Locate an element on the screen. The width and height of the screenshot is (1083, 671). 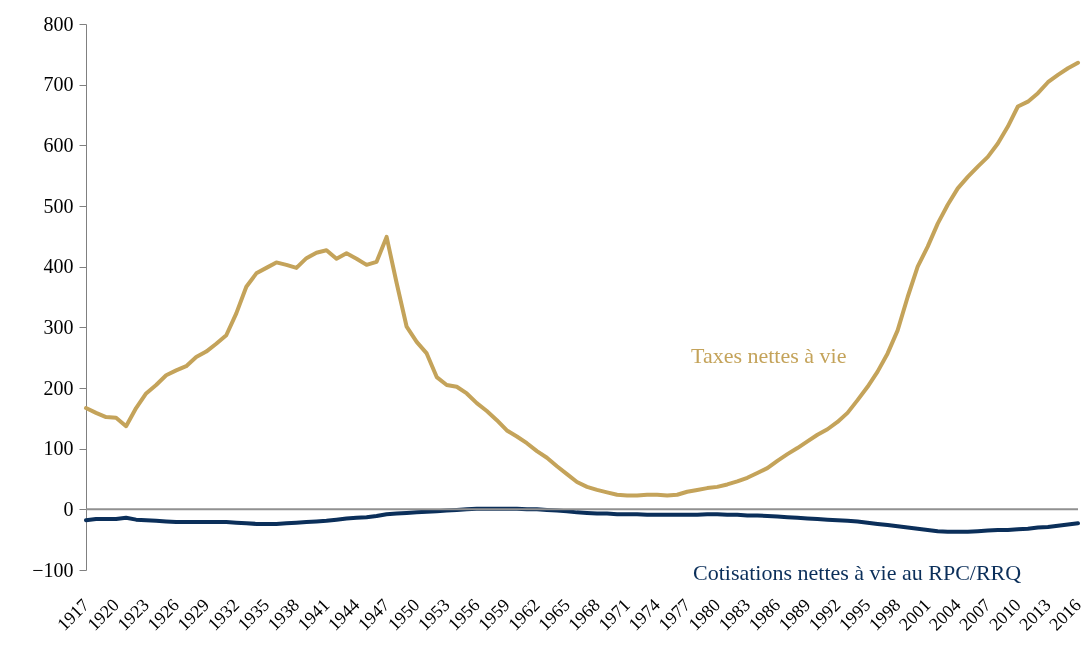
y-tick-label: 400 is located at coordinates (58, 266).